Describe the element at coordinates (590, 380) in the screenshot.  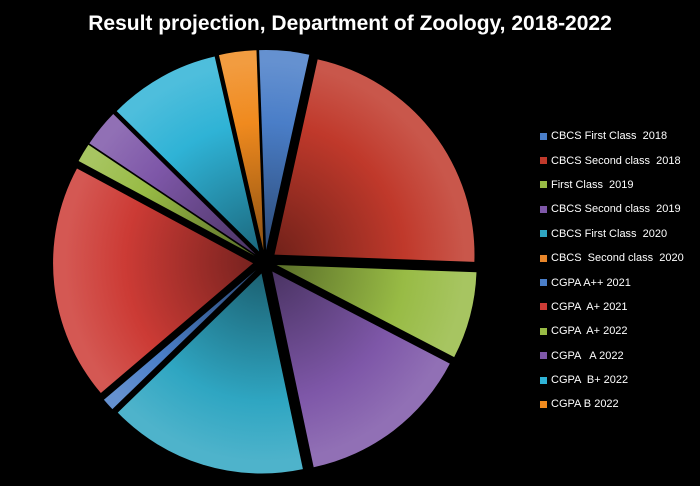
I see `legend-label: CGPA B+ 2022` at that location.